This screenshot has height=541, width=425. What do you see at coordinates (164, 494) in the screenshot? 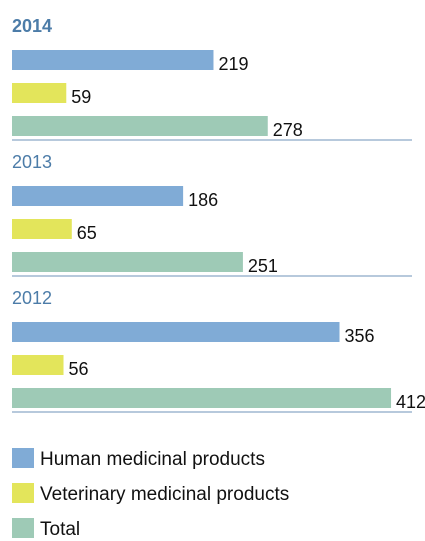
I see `legend-label: Veterinary medicinal products` at bounding box center [164, 494].